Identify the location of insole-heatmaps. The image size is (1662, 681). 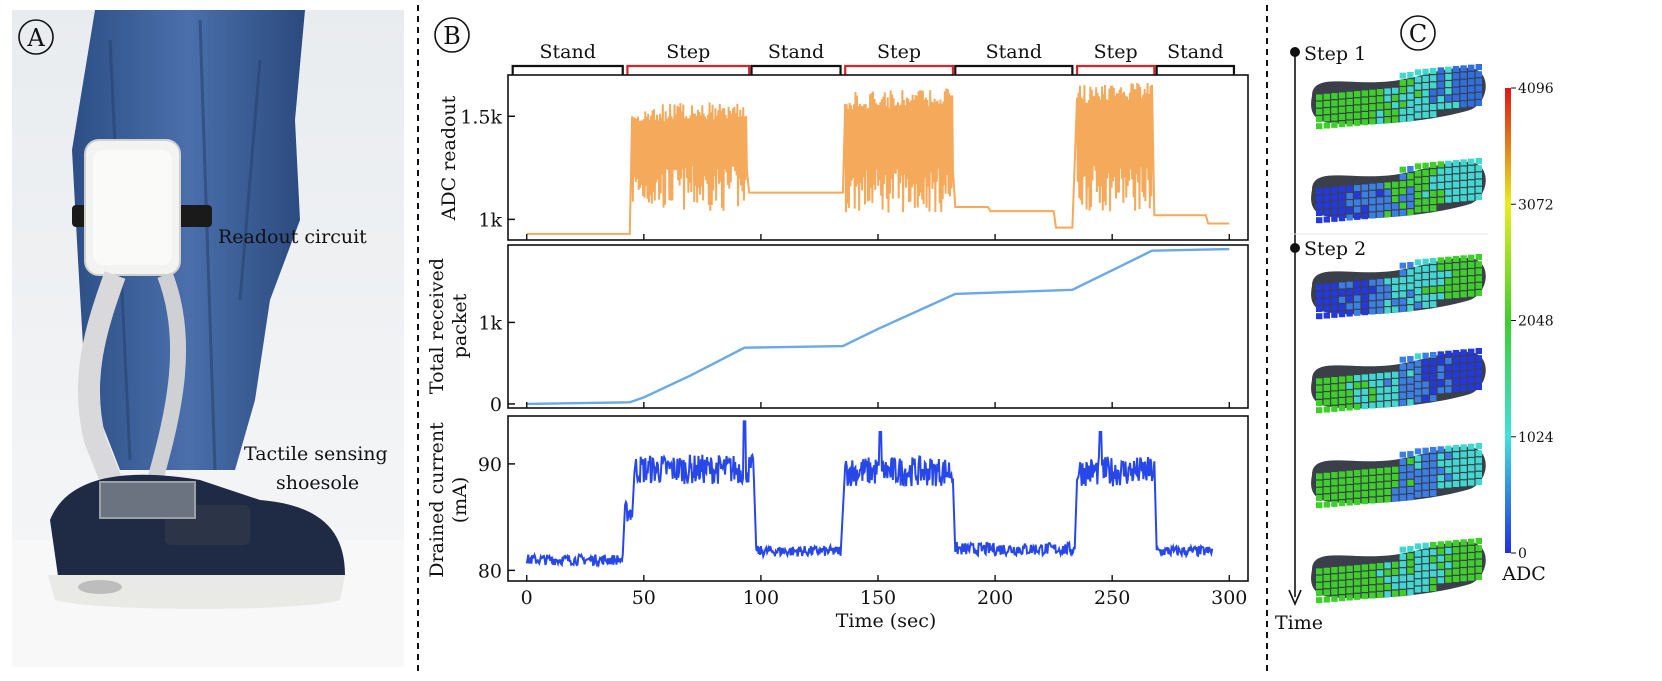
(1398, 334).